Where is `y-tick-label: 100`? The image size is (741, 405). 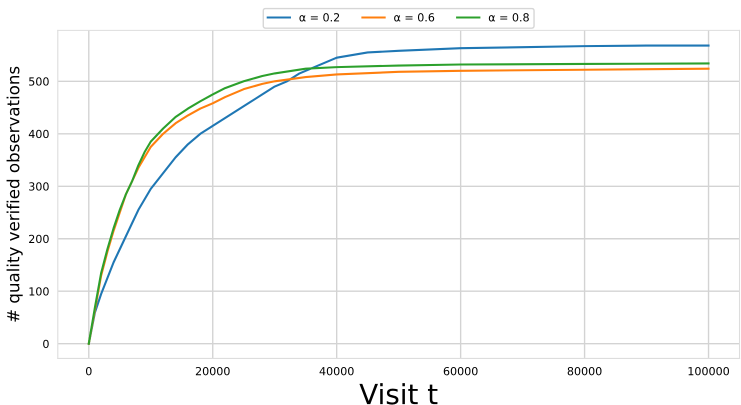 y-tick-label: 100 is located at coordinates (39, 291).